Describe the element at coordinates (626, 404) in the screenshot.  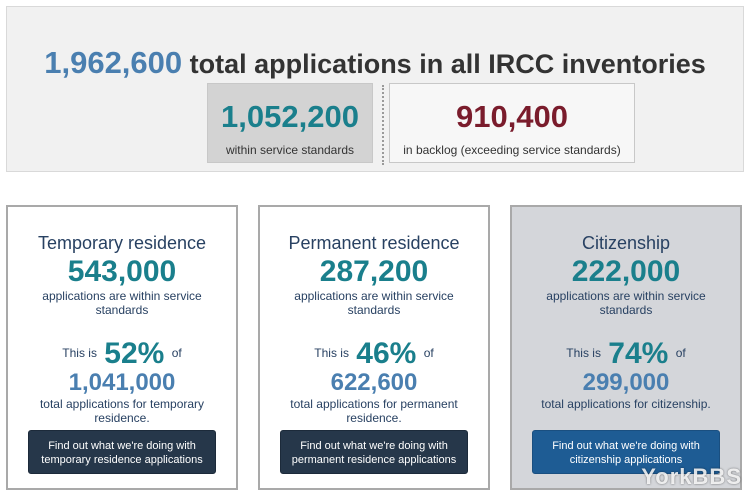
I see `total-text: total applications for citizenship.` at that location.